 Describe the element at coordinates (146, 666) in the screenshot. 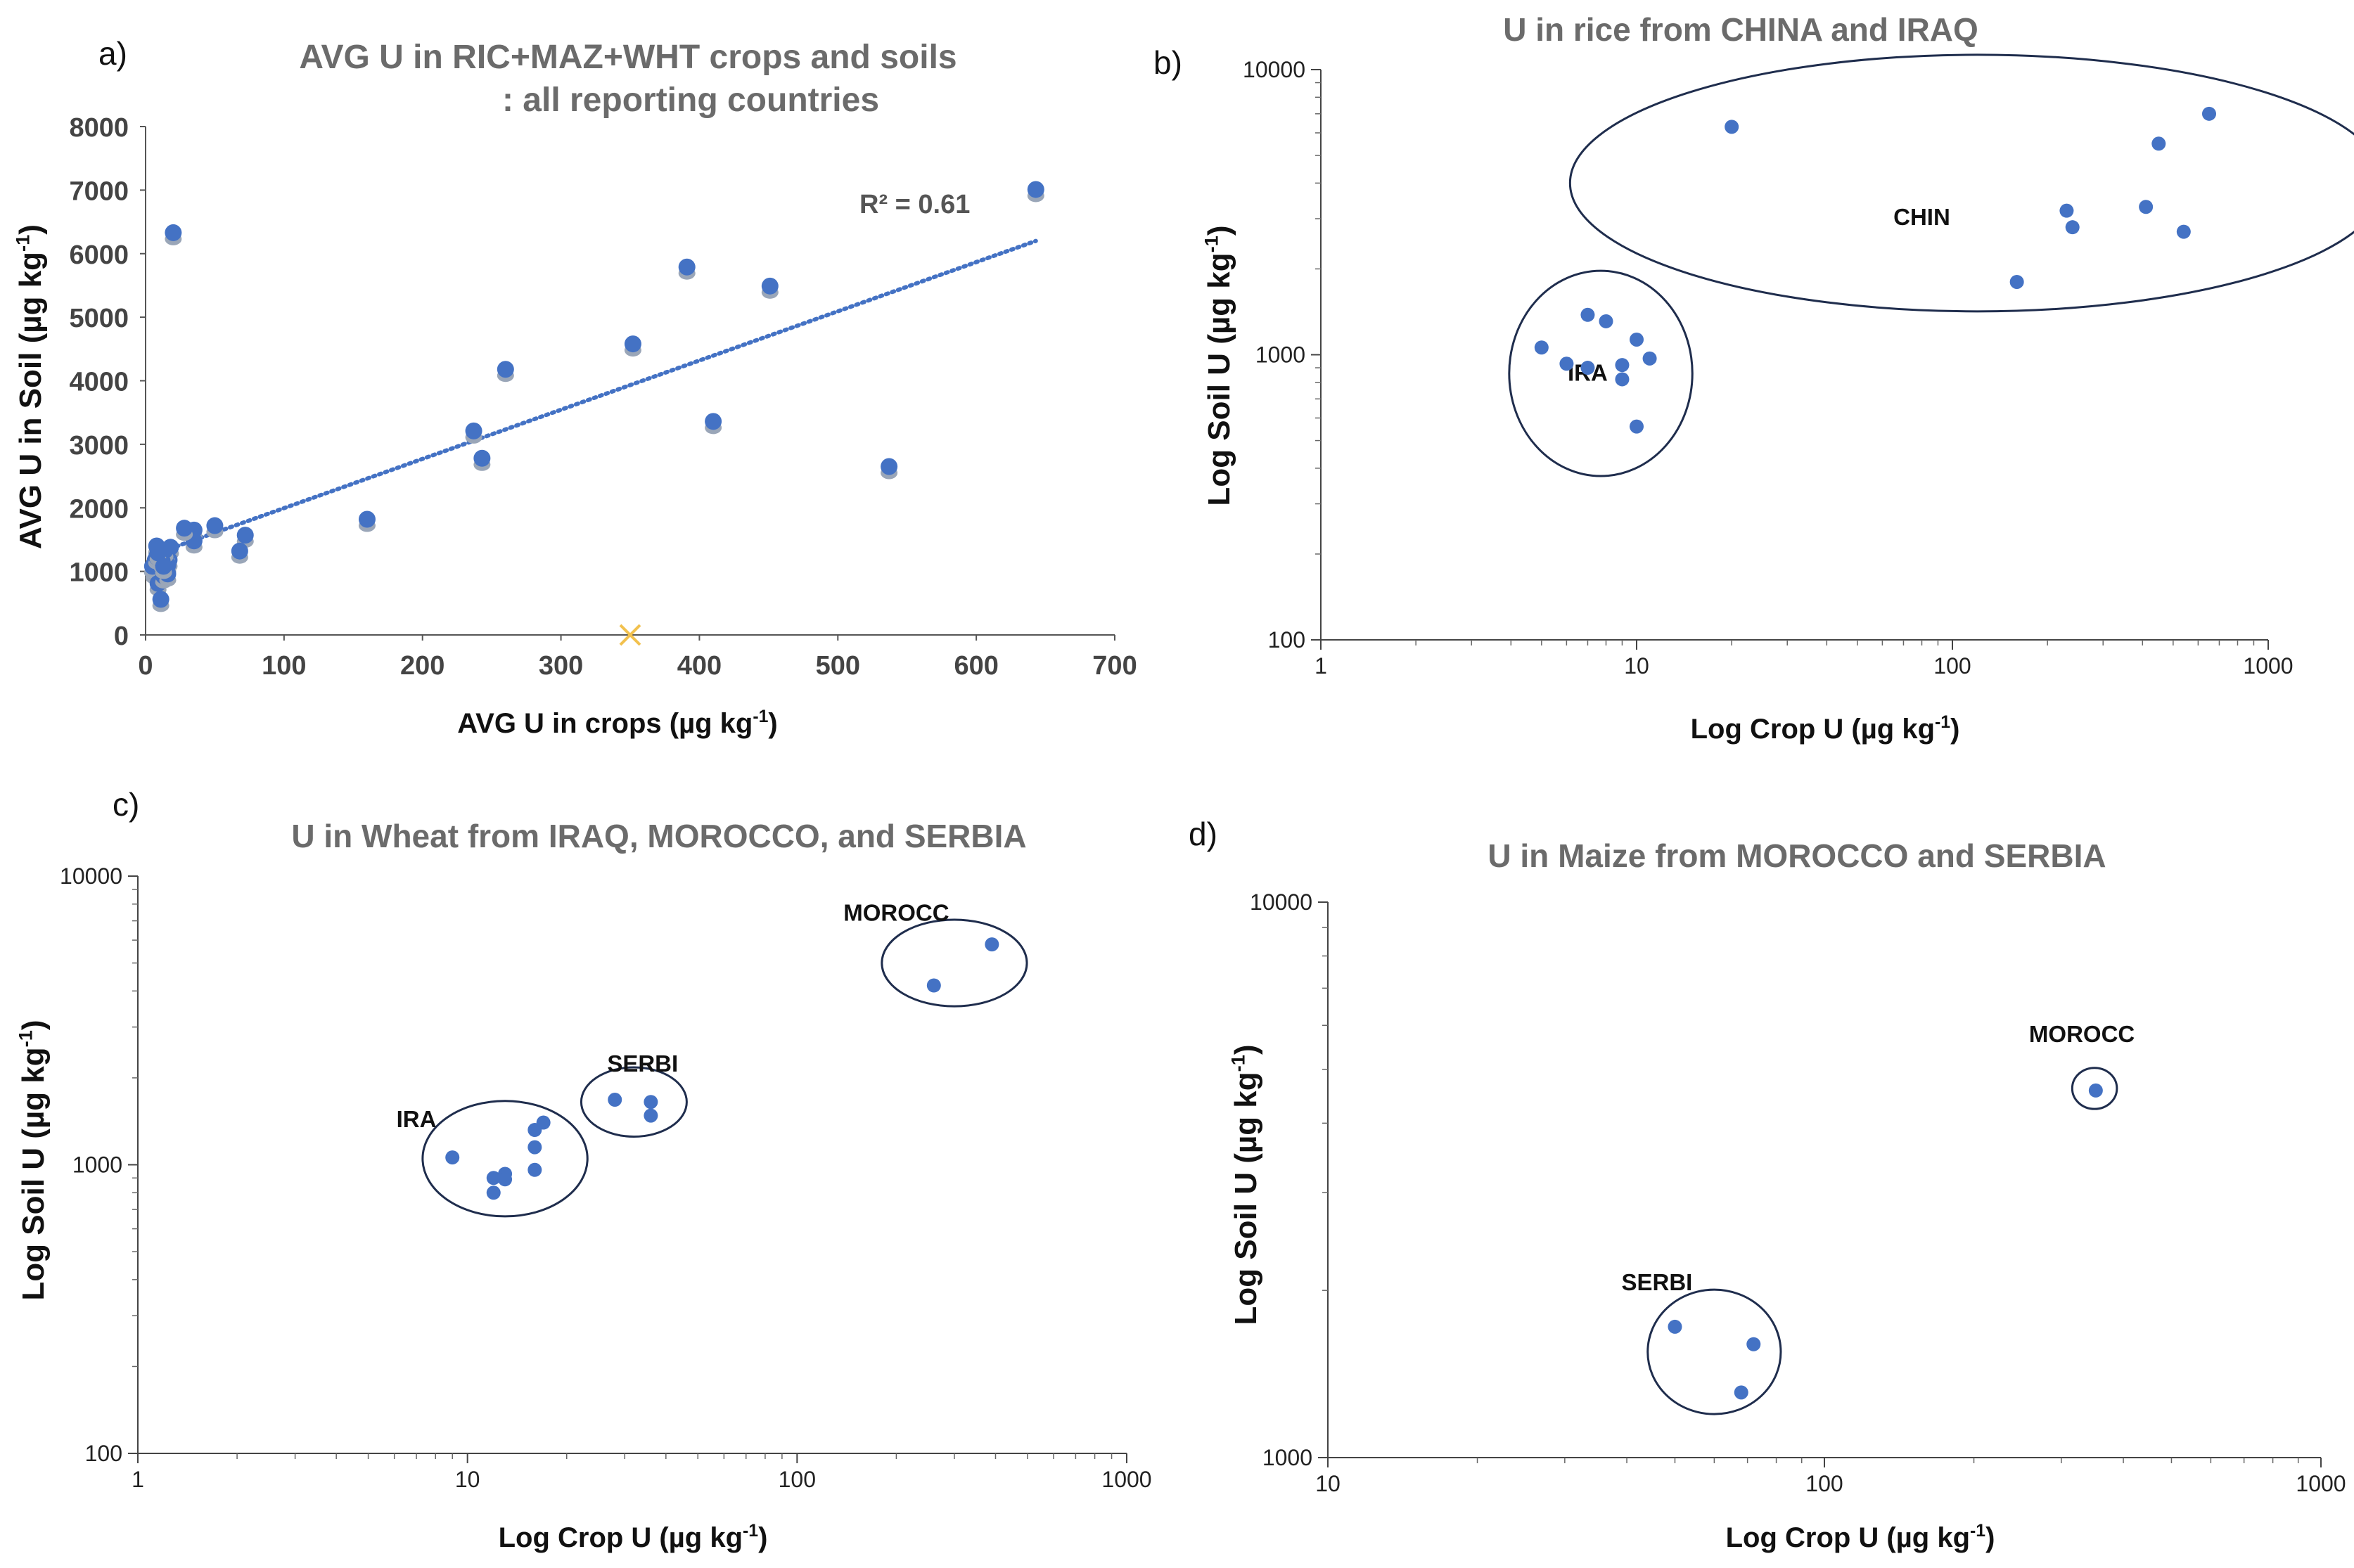

I see `x-tick-label-a: 0` at that location.